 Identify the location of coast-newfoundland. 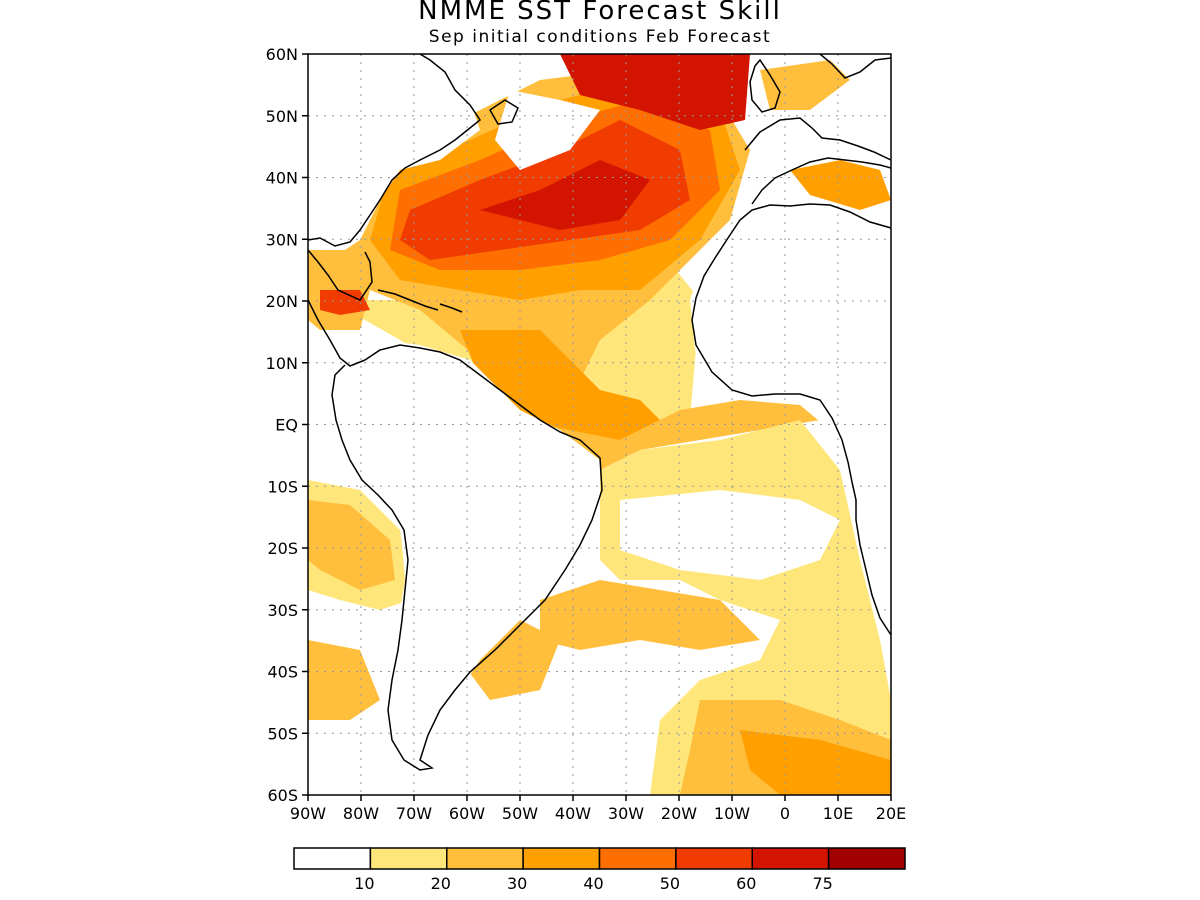
(504, 112).